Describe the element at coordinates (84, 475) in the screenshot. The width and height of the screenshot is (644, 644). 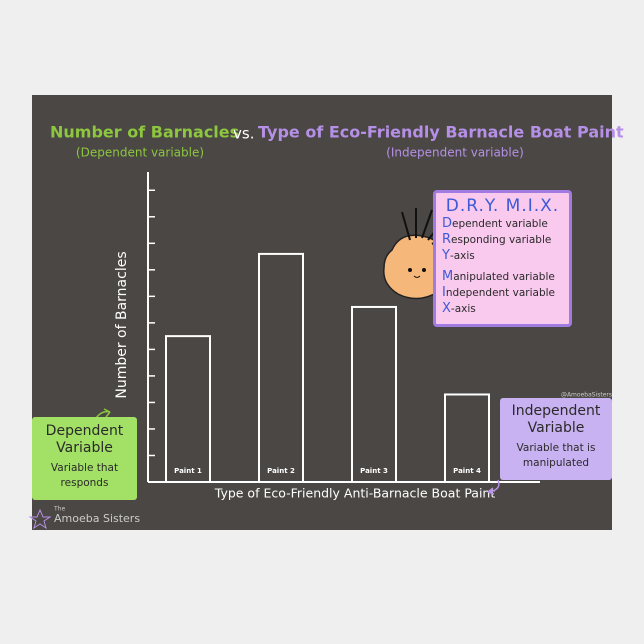
I see `box-text: Variable that responds` at that location.